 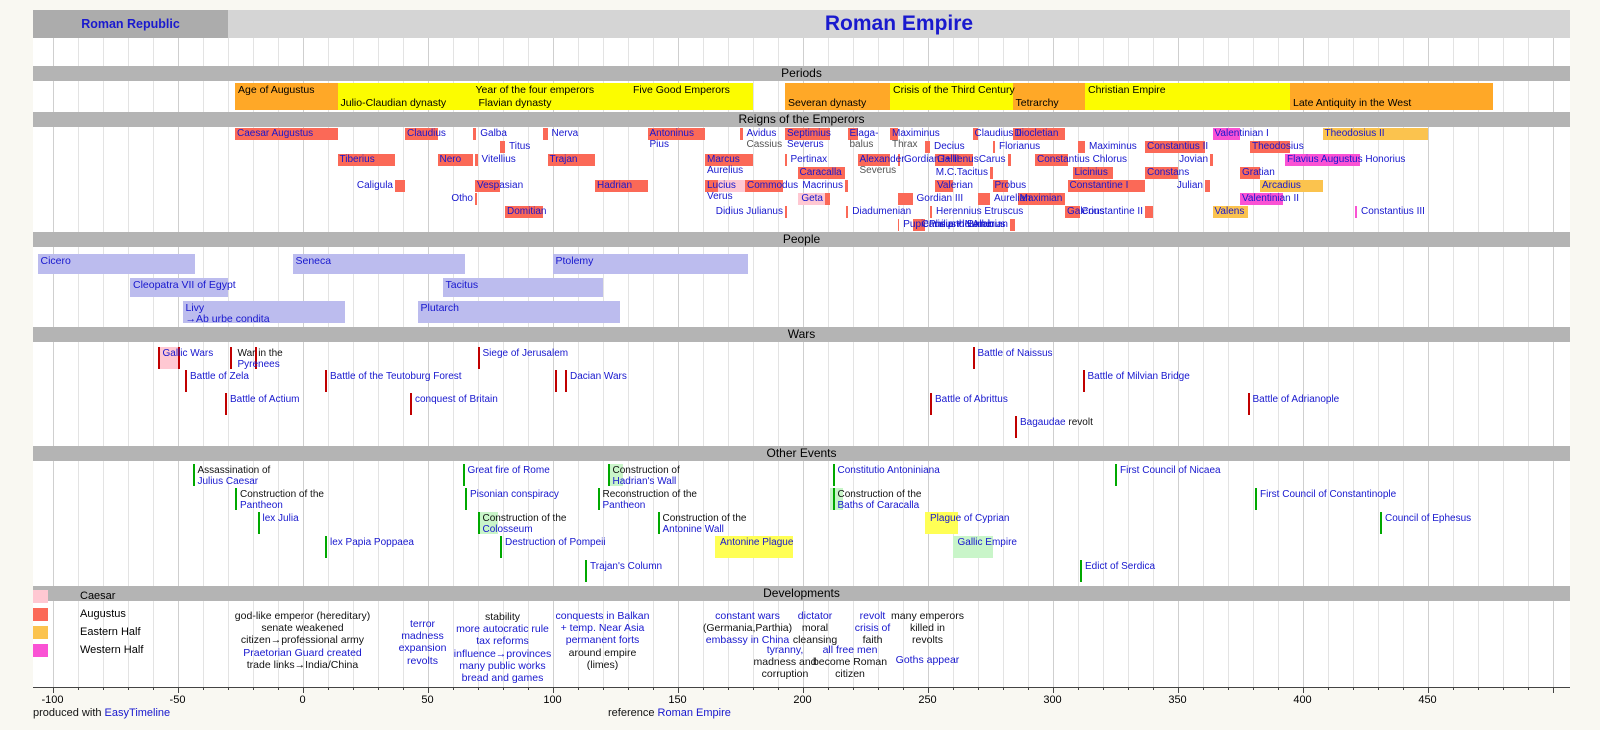 I want to click on event-label-destruction-of-pompeii: Destruction of Pompeii, so click(x=555, y=542).